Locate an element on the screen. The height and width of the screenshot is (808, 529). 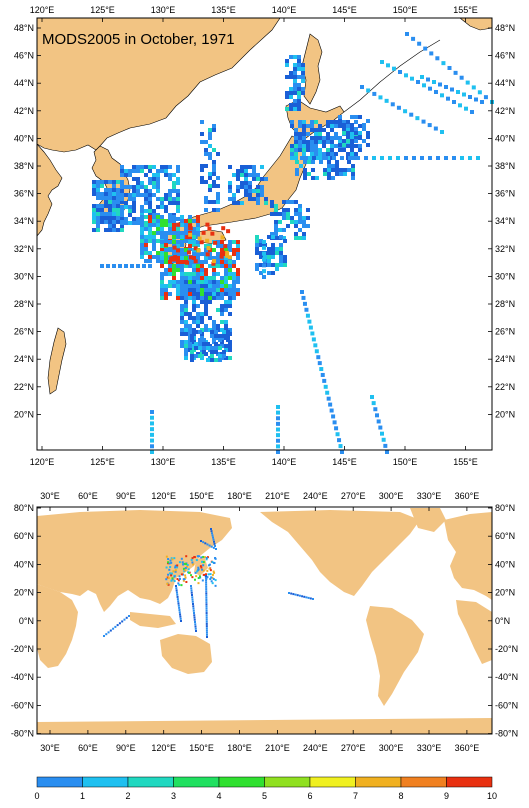
top-lat-label-right: 26°N is located at coordinates (505, 332).